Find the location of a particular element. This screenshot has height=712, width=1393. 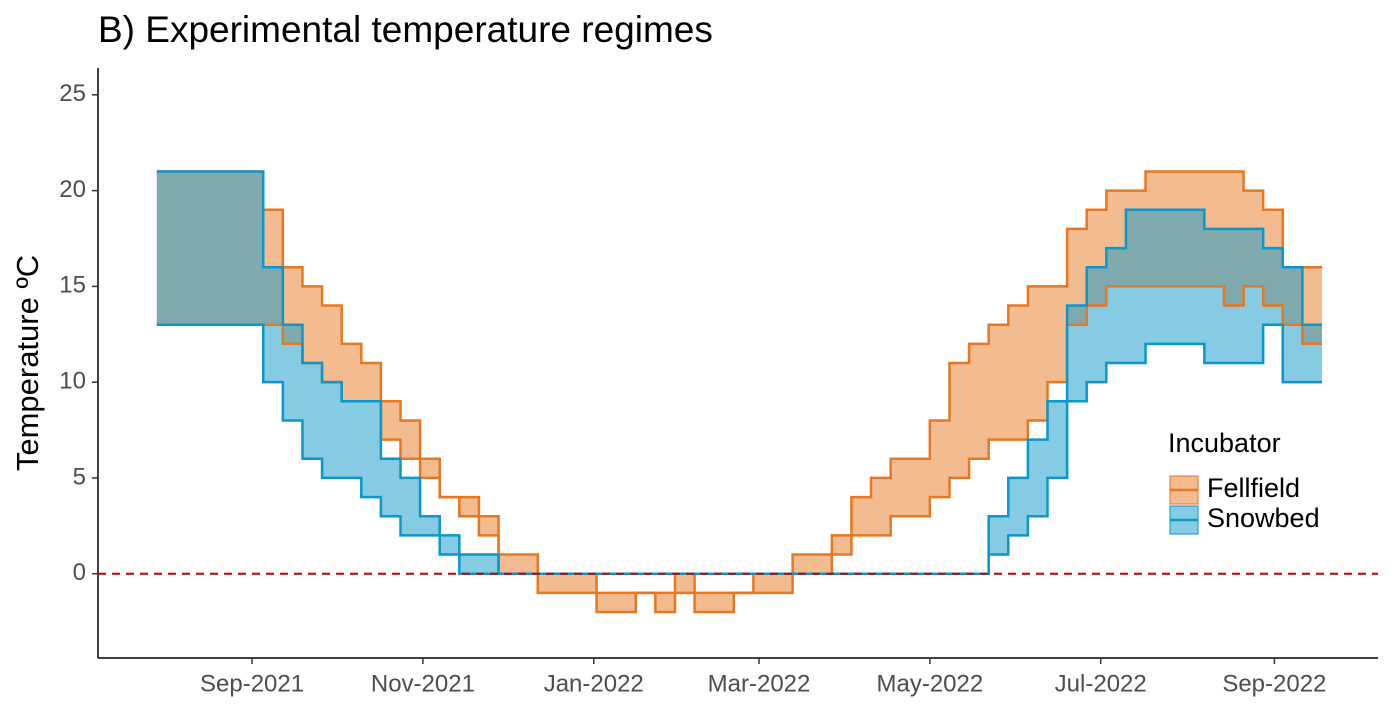

y-tick-label: 0 is located at coordinates (79, 572).